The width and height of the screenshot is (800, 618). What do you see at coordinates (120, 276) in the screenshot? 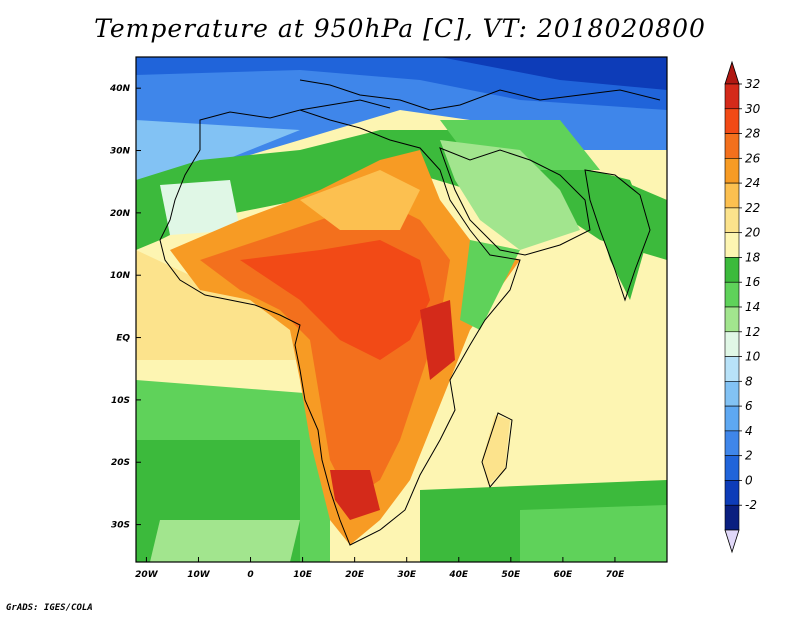
I see `lat-tick-label: 10N` at bounding box center [120, 276].